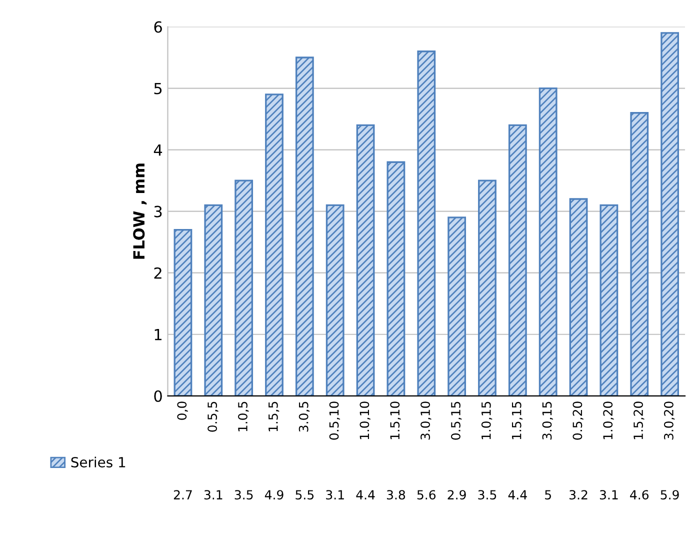  What do you see at coordinates (274, 417) in the screenshot?
I see `x-tick-label: 1.5,5` at bounding box center [274, 417].